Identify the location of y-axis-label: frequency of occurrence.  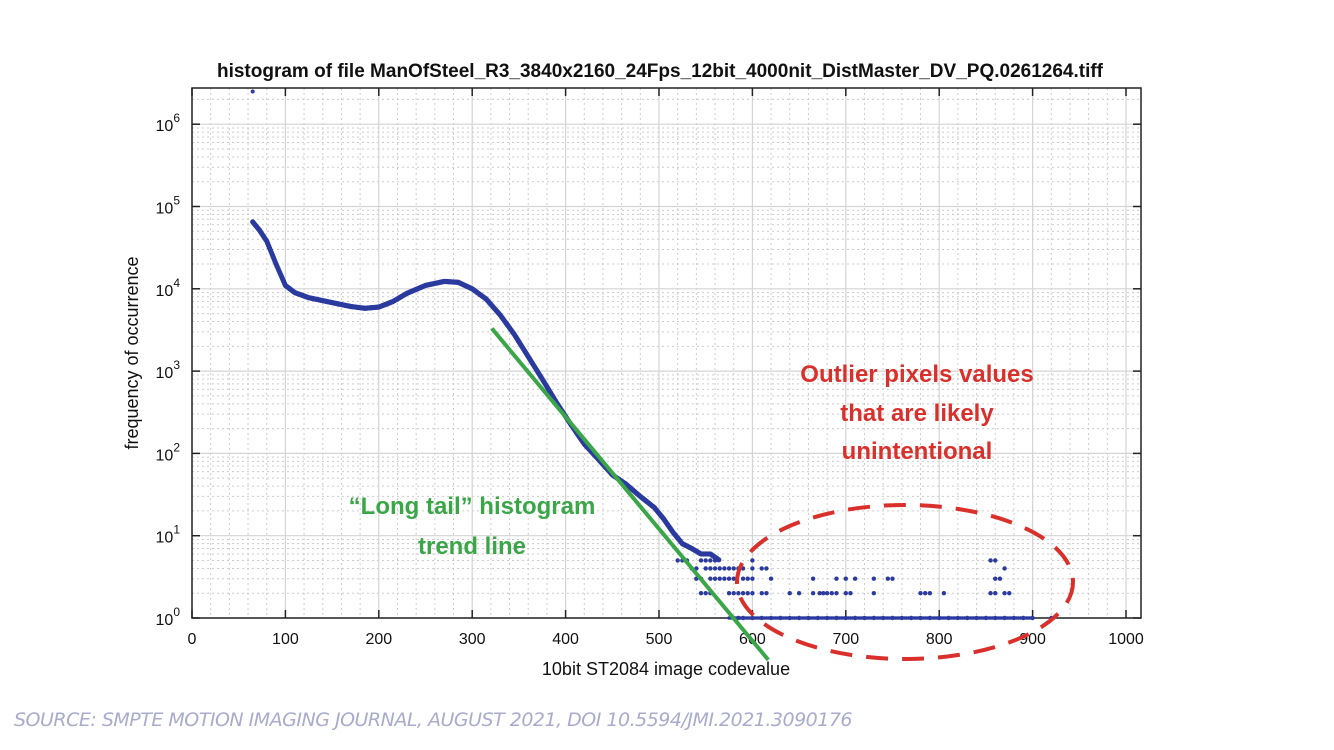
(132, 352).